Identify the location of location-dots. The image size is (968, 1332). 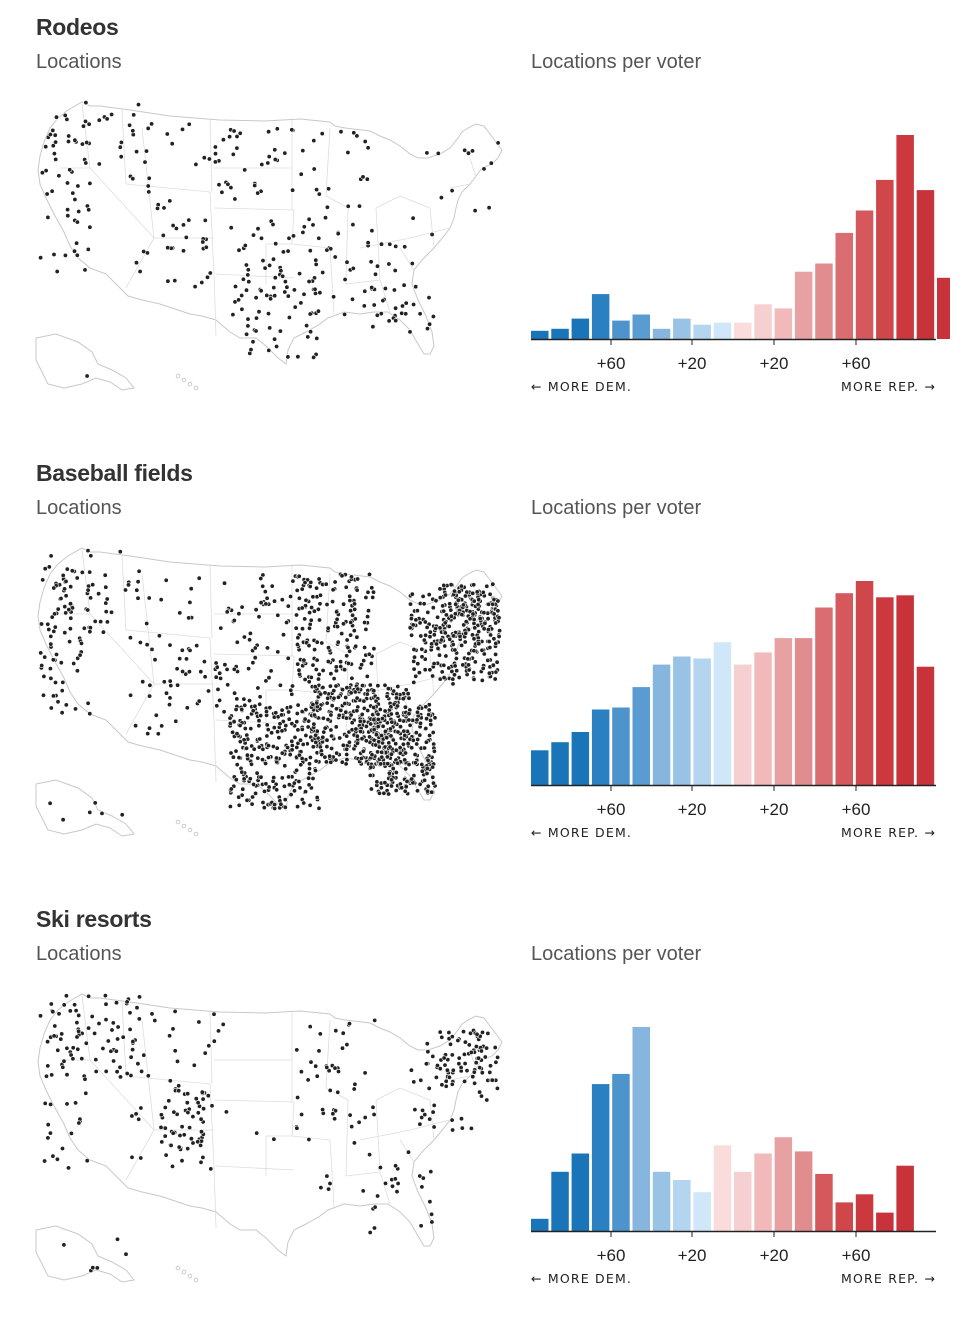
(270, 685).